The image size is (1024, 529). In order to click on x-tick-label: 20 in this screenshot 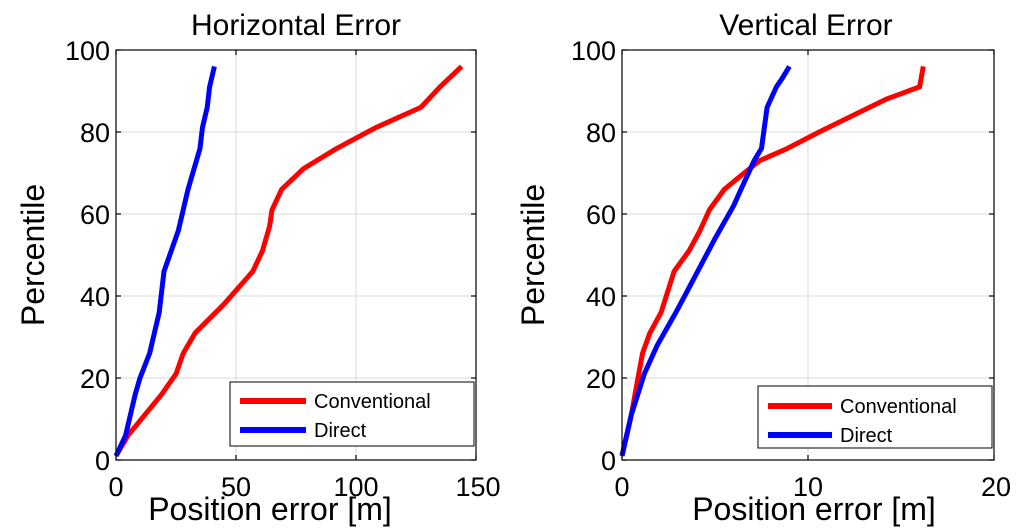, I will do `click(996, 487)`.